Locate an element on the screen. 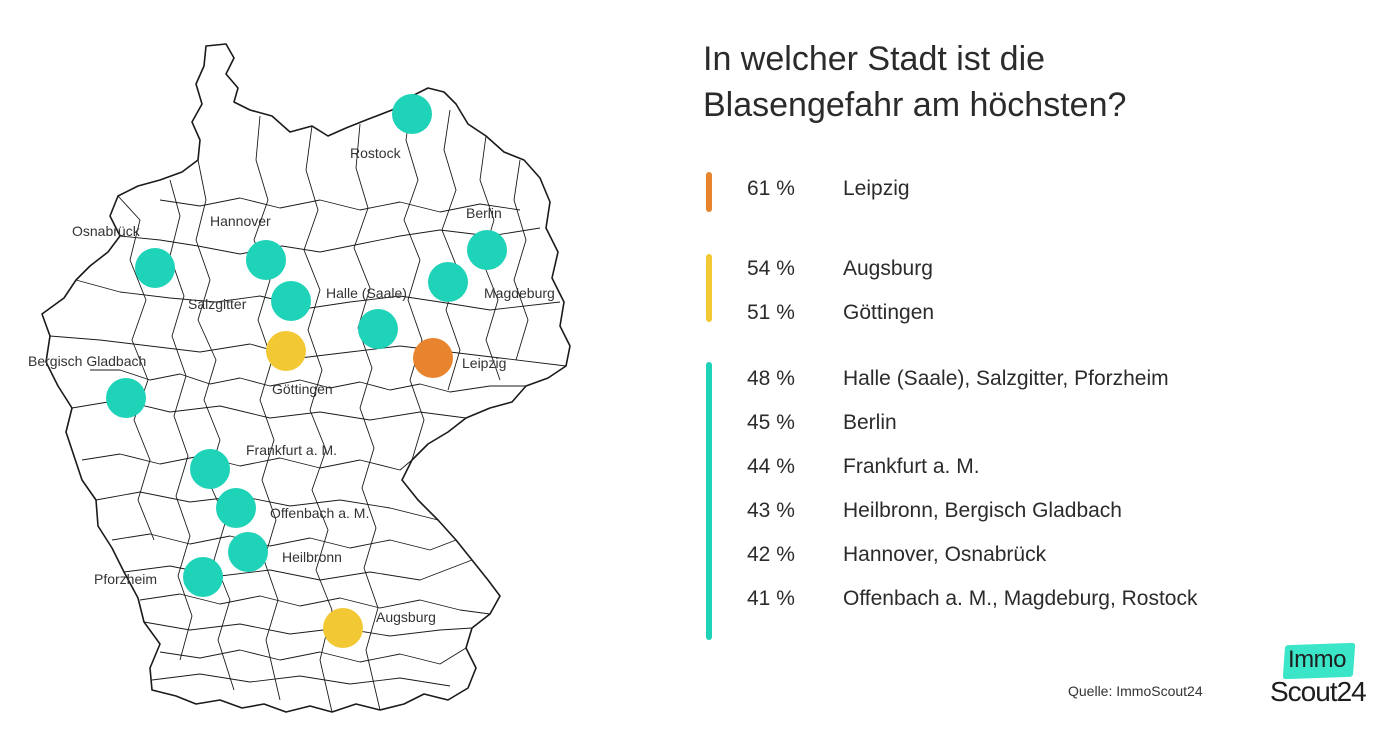 The height and width of the screenshot is (735, 1400). title-line-1: In welcher Stadt ist die is located at coordinates (874, 59).